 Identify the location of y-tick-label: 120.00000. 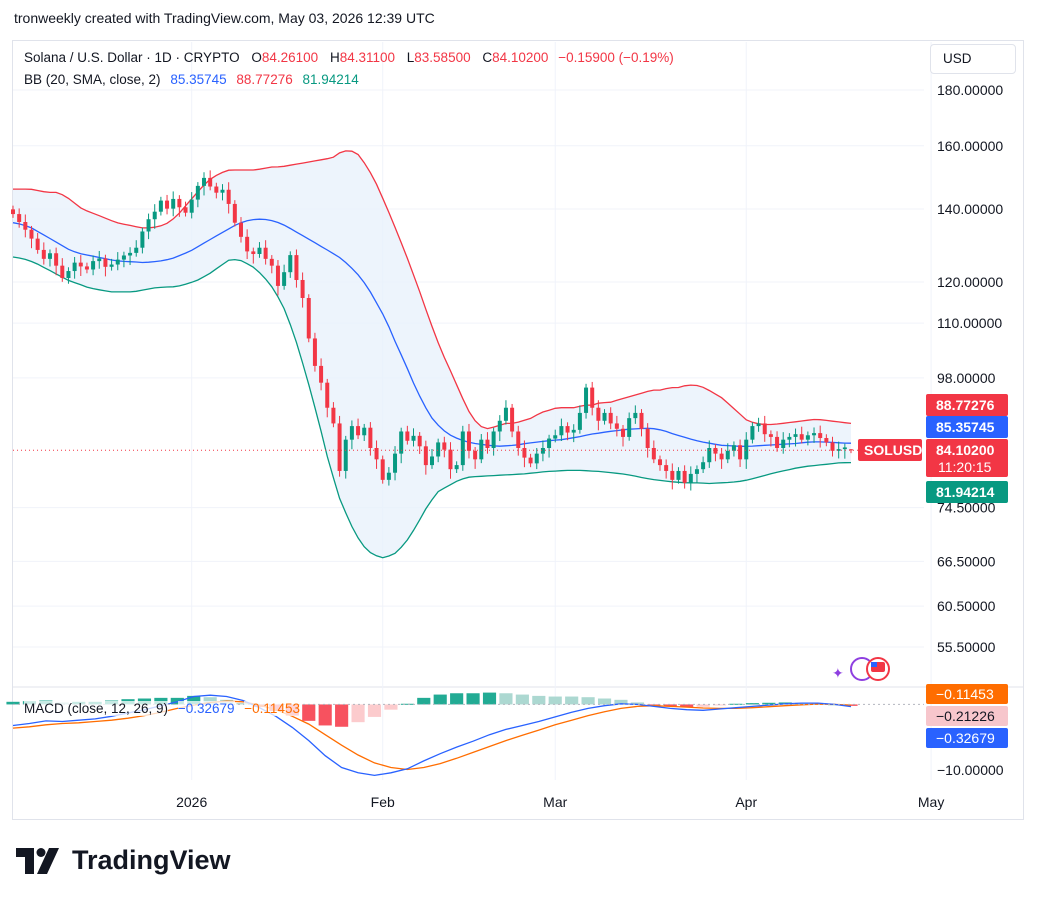
(970, 282).